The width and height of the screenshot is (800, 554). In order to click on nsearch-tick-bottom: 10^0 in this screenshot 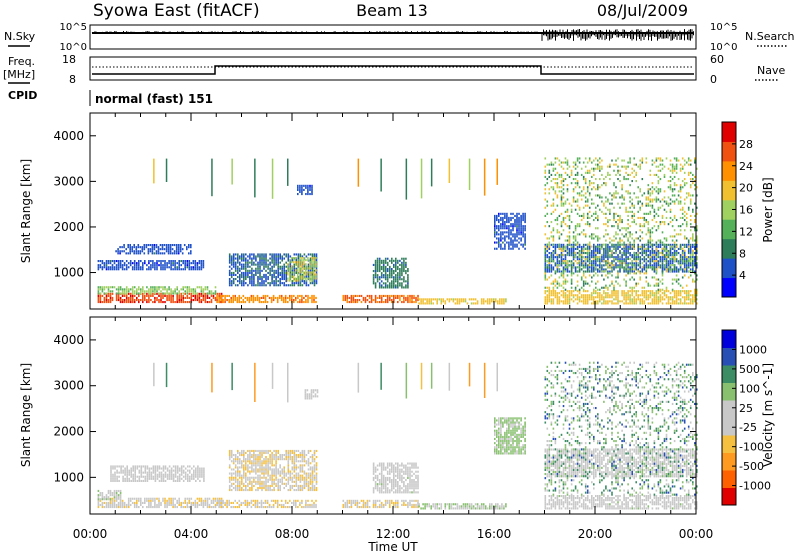, I will do `click(723, 47)`.